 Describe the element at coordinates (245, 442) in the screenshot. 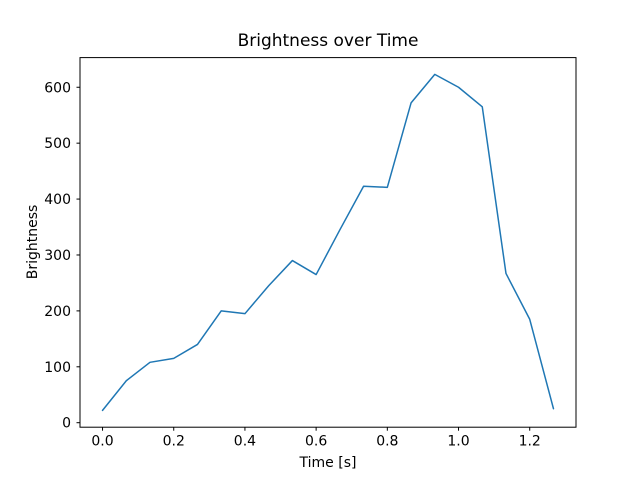

I see `x-tick-label: 0.4` at that location.